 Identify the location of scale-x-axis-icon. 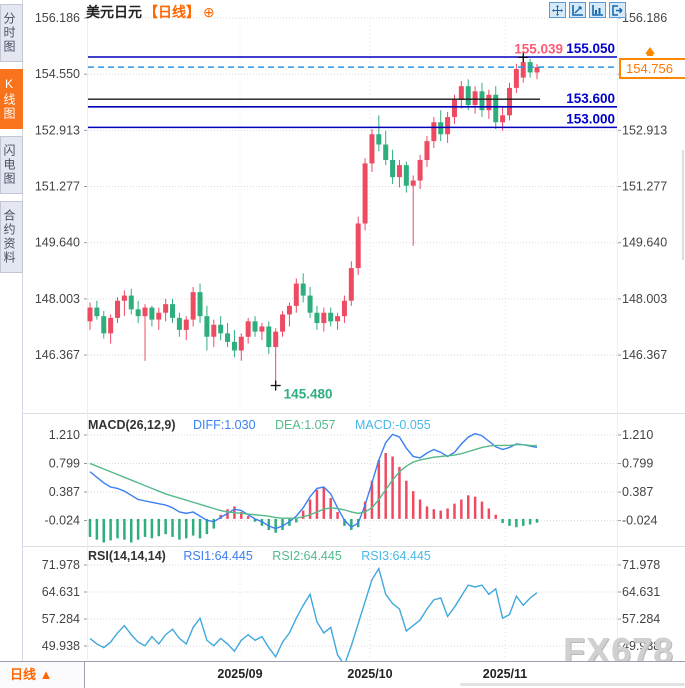
(597, 10).